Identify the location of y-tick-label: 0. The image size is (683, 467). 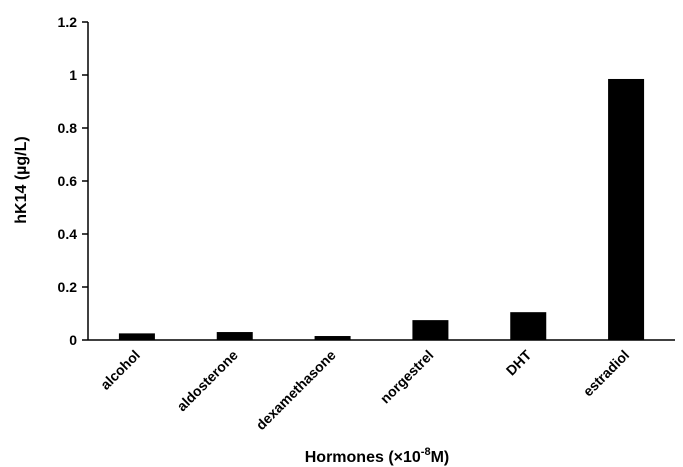
(73, 340).